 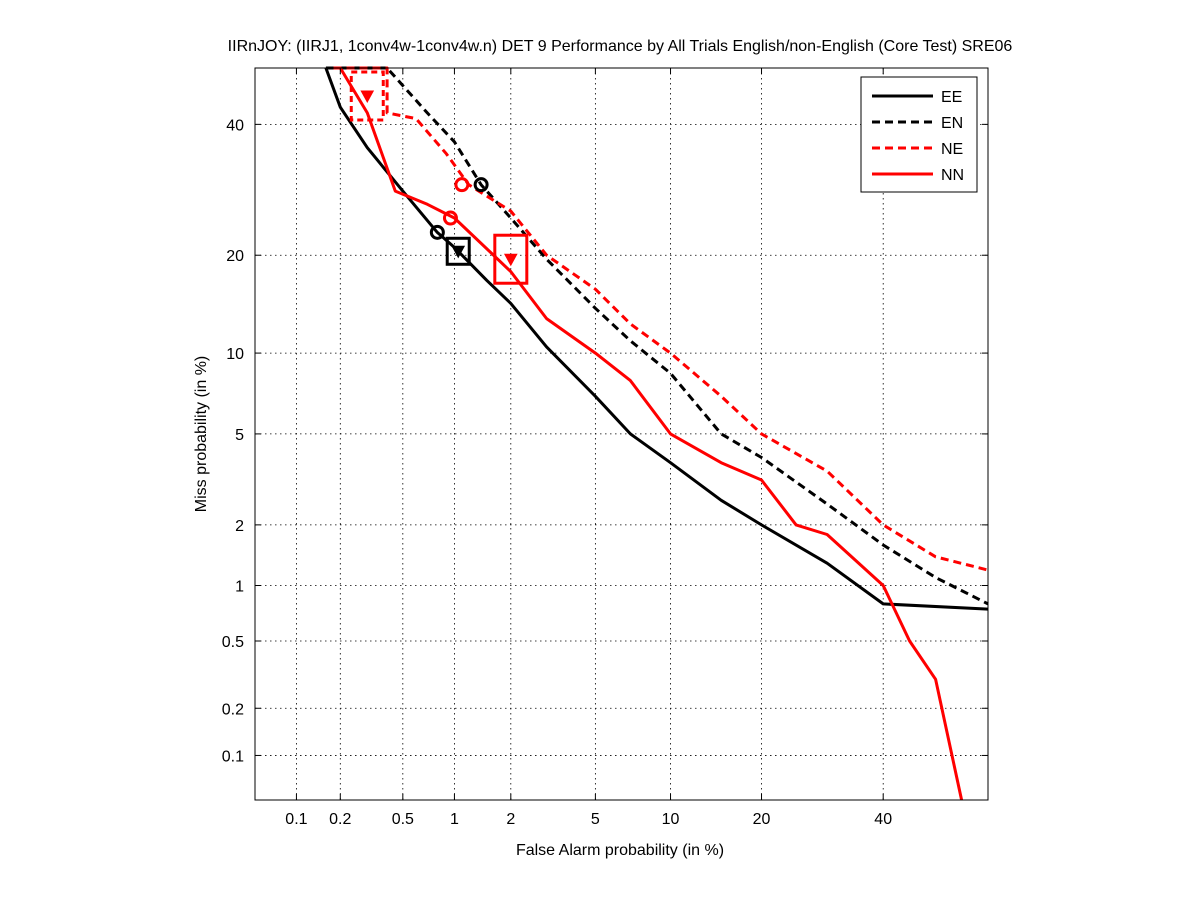 I want to click on dcf-markers, so click(x=439, y=177).